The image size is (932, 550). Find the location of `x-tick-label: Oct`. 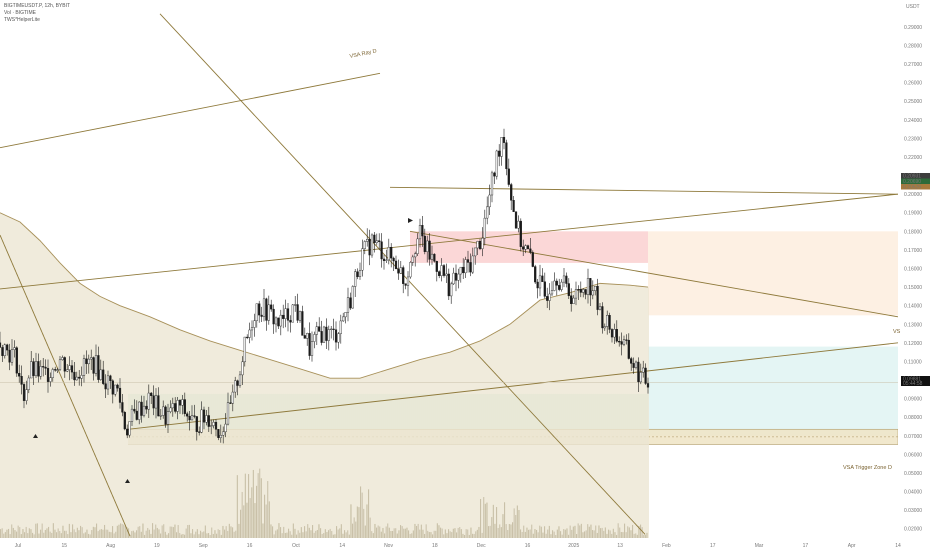

x-tick-label: Oct is located at coordinates (296, 546).